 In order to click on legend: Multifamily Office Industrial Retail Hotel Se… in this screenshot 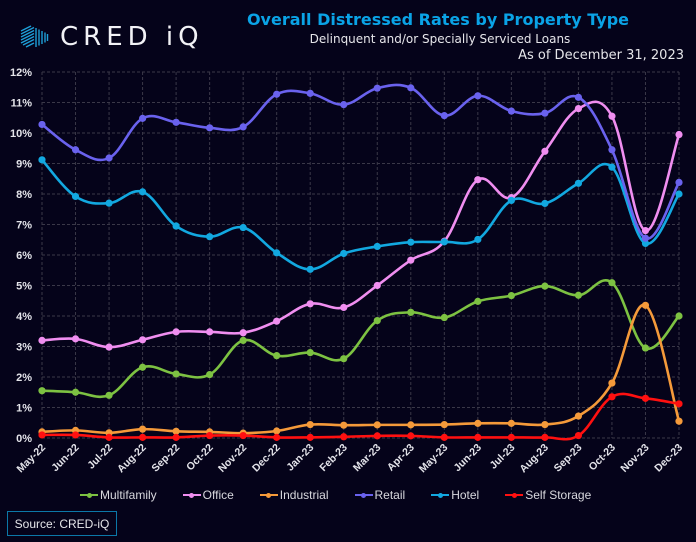, I will do `click(335, 495)`.